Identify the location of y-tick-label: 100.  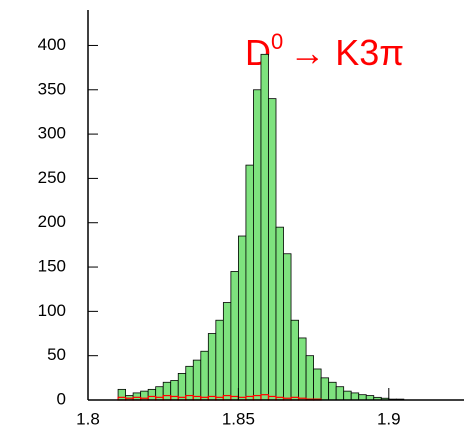
(52, 310).